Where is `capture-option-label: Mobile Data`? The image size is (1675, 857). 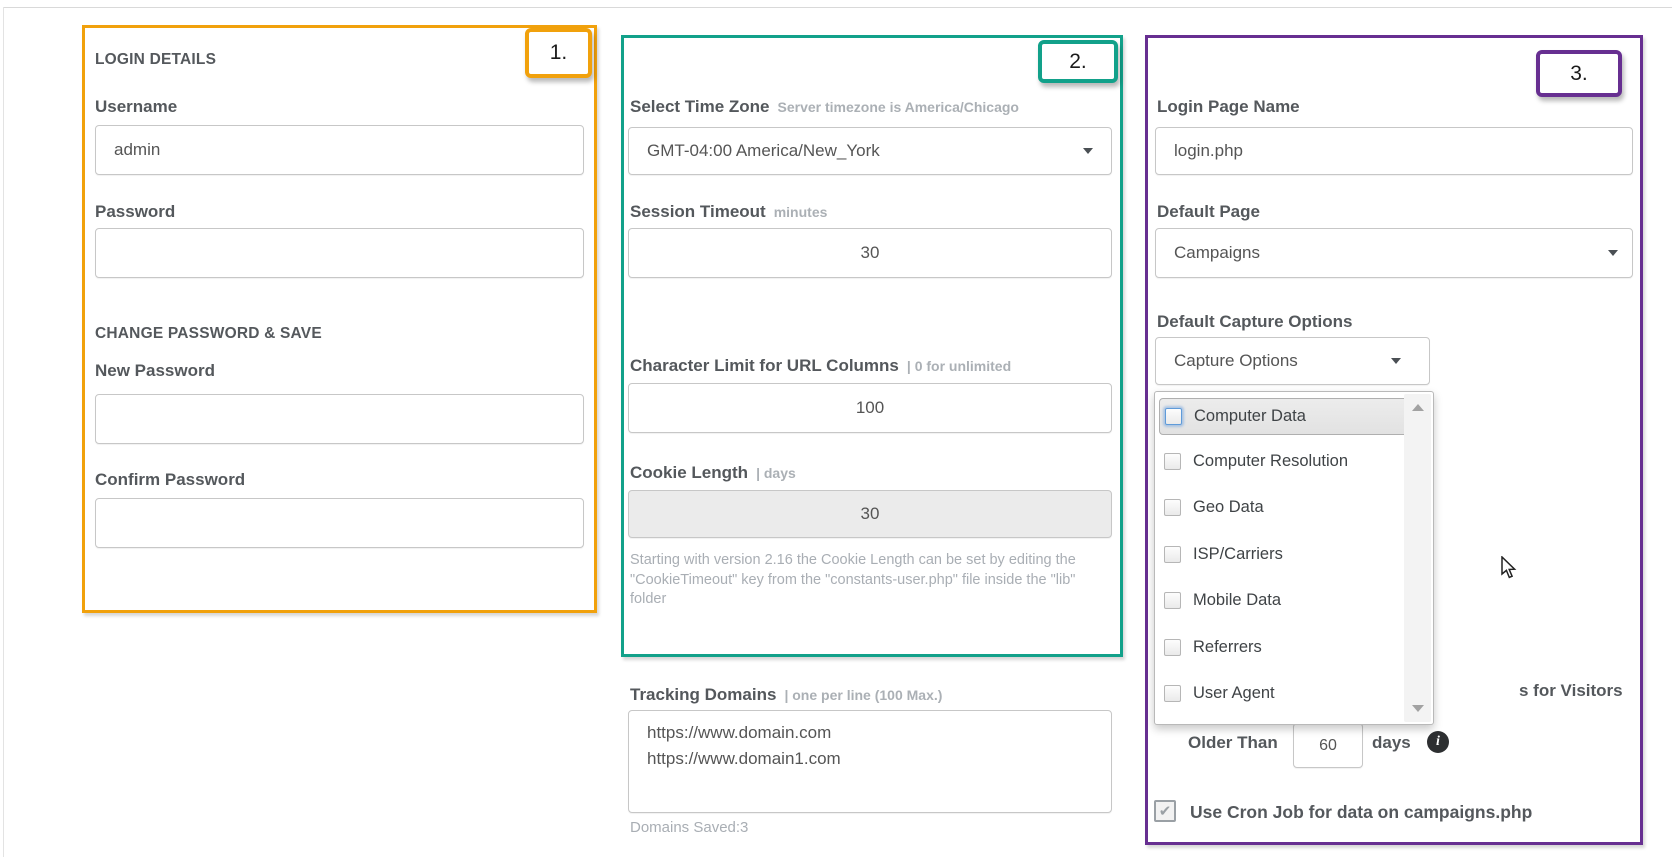 capture-option-label: Mobile Data is located at coordinates (1237, 600).